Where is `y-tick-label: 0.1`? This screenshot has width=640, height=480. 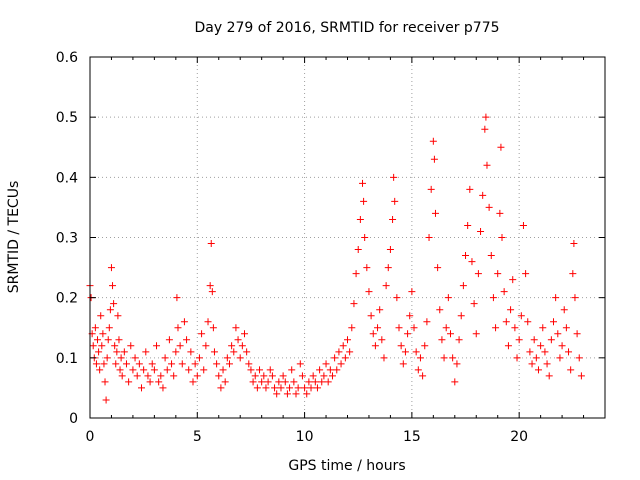
y-tick-label: 0.1 is located at coordinates (67, 359).